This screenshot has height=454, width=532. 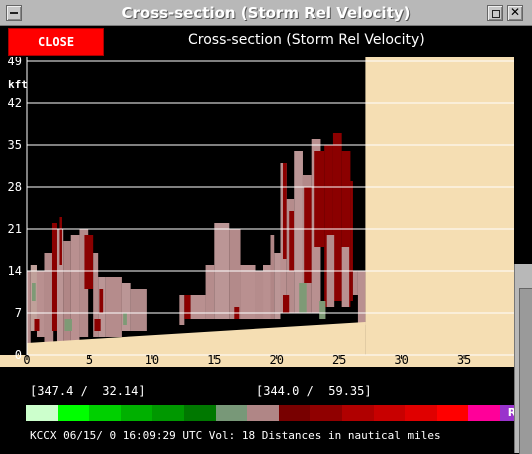 What do you see at coordinates (214, 360) in the screenshot?
I see `x-tick-label: 15` at bounding box center [214, 360].